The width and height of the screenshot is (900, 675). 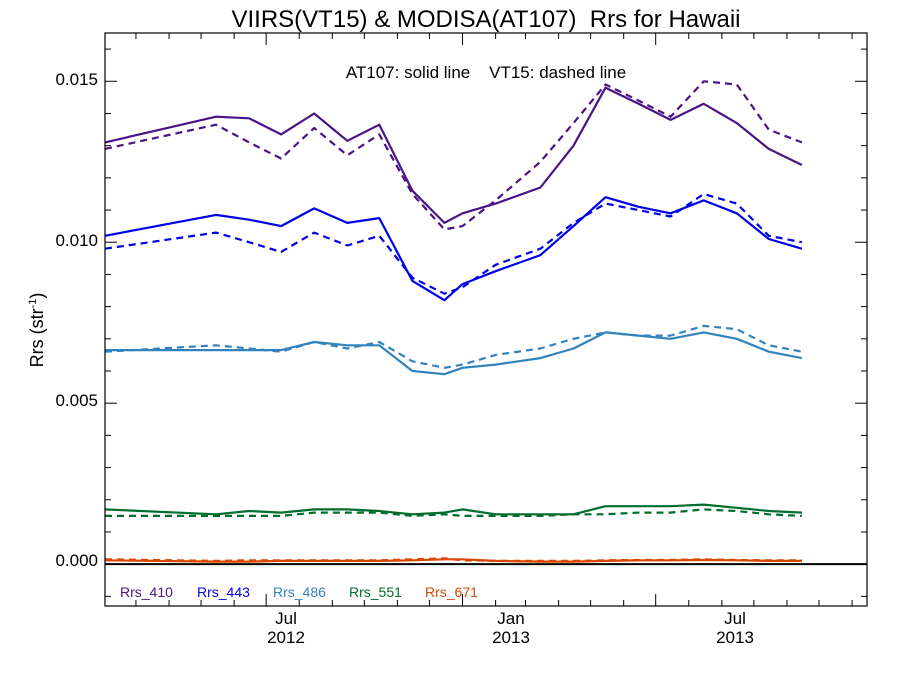 I want to click on series-line-rrs-486-dashed, so click(x=453, y=346).